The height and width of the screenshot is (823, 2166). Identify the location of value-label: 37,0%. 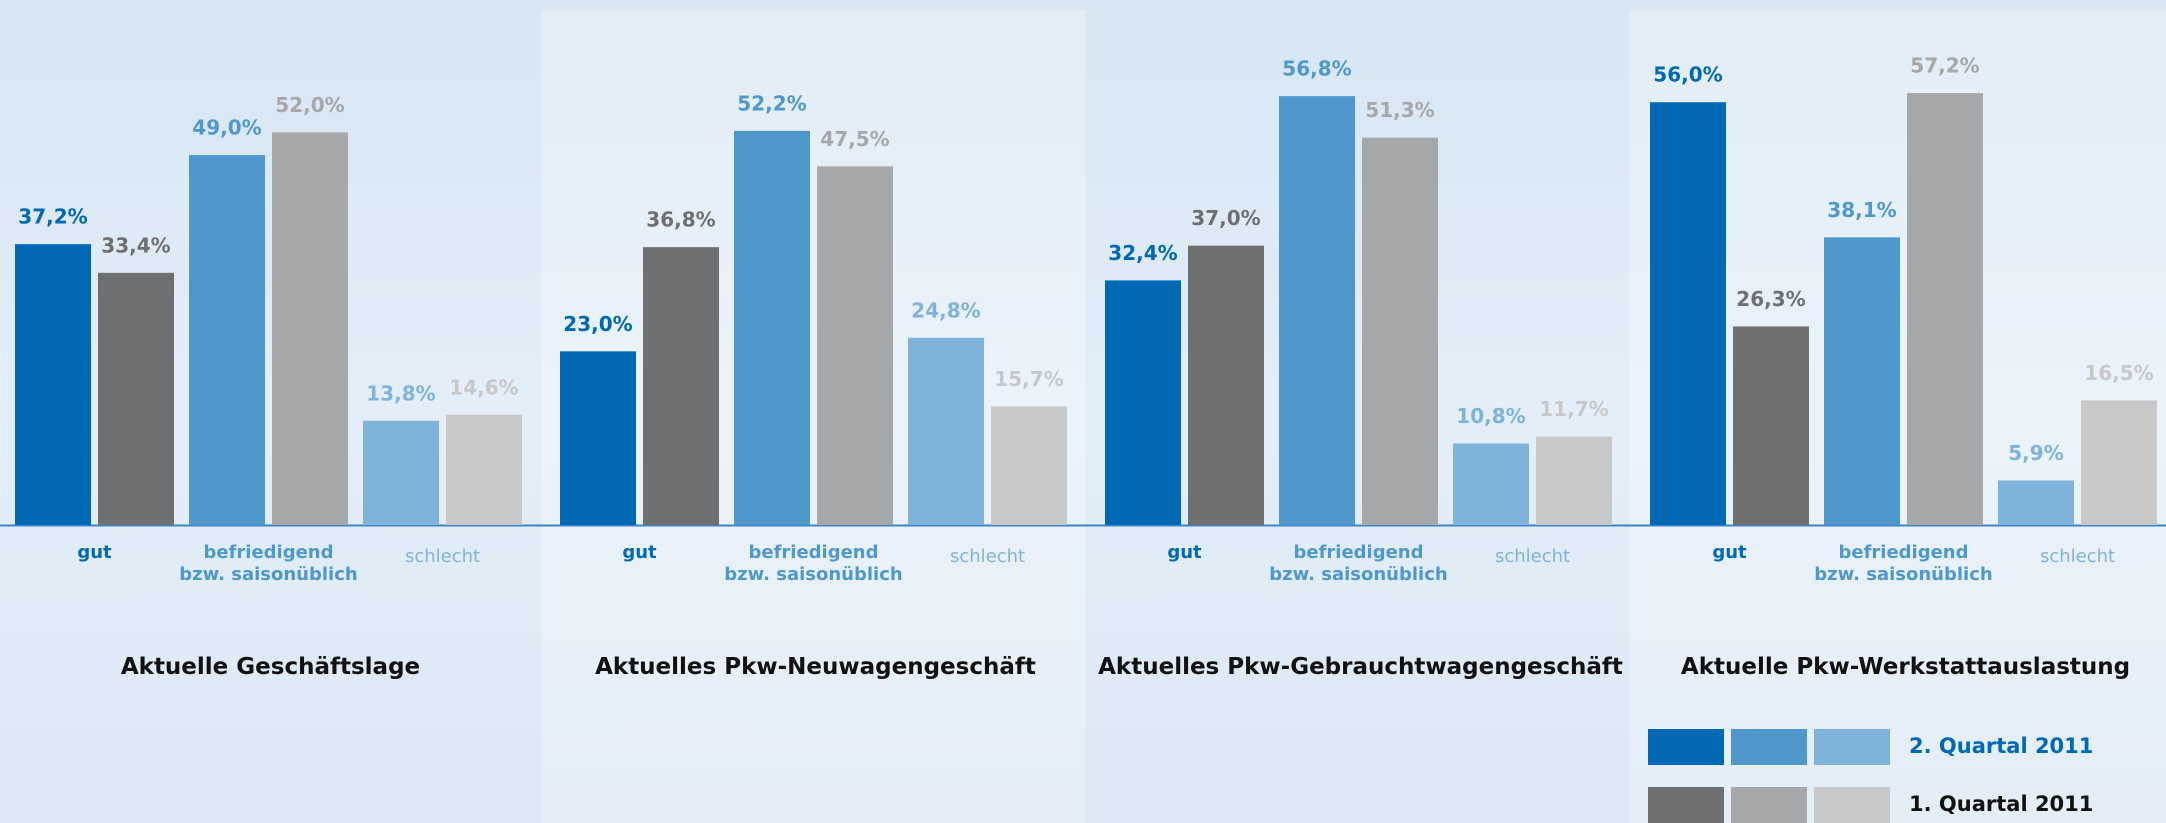
(1225, 218).